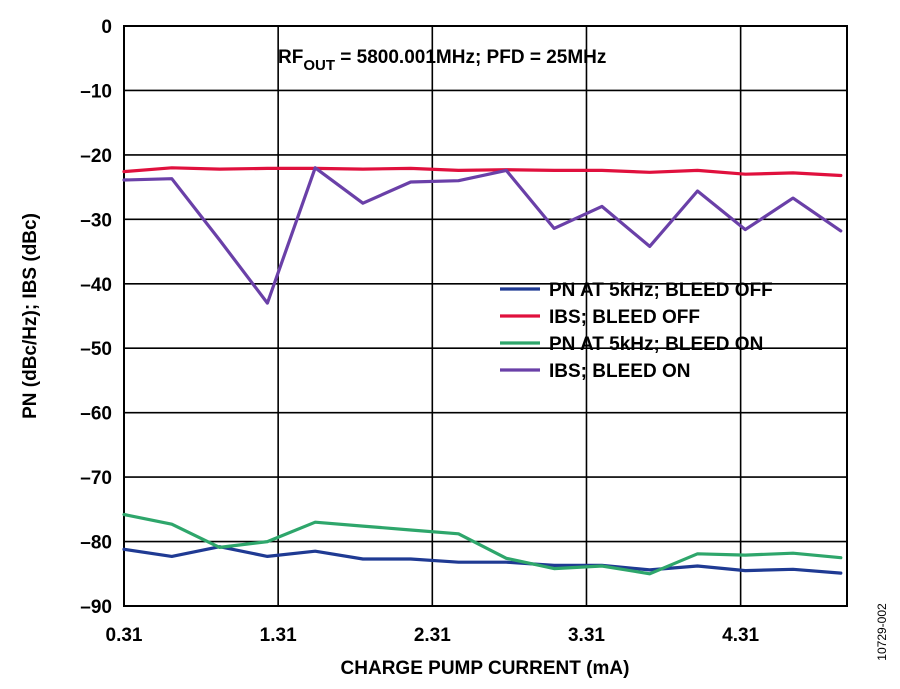  I want to click on y-tick-label: –10, so click(96, 91).